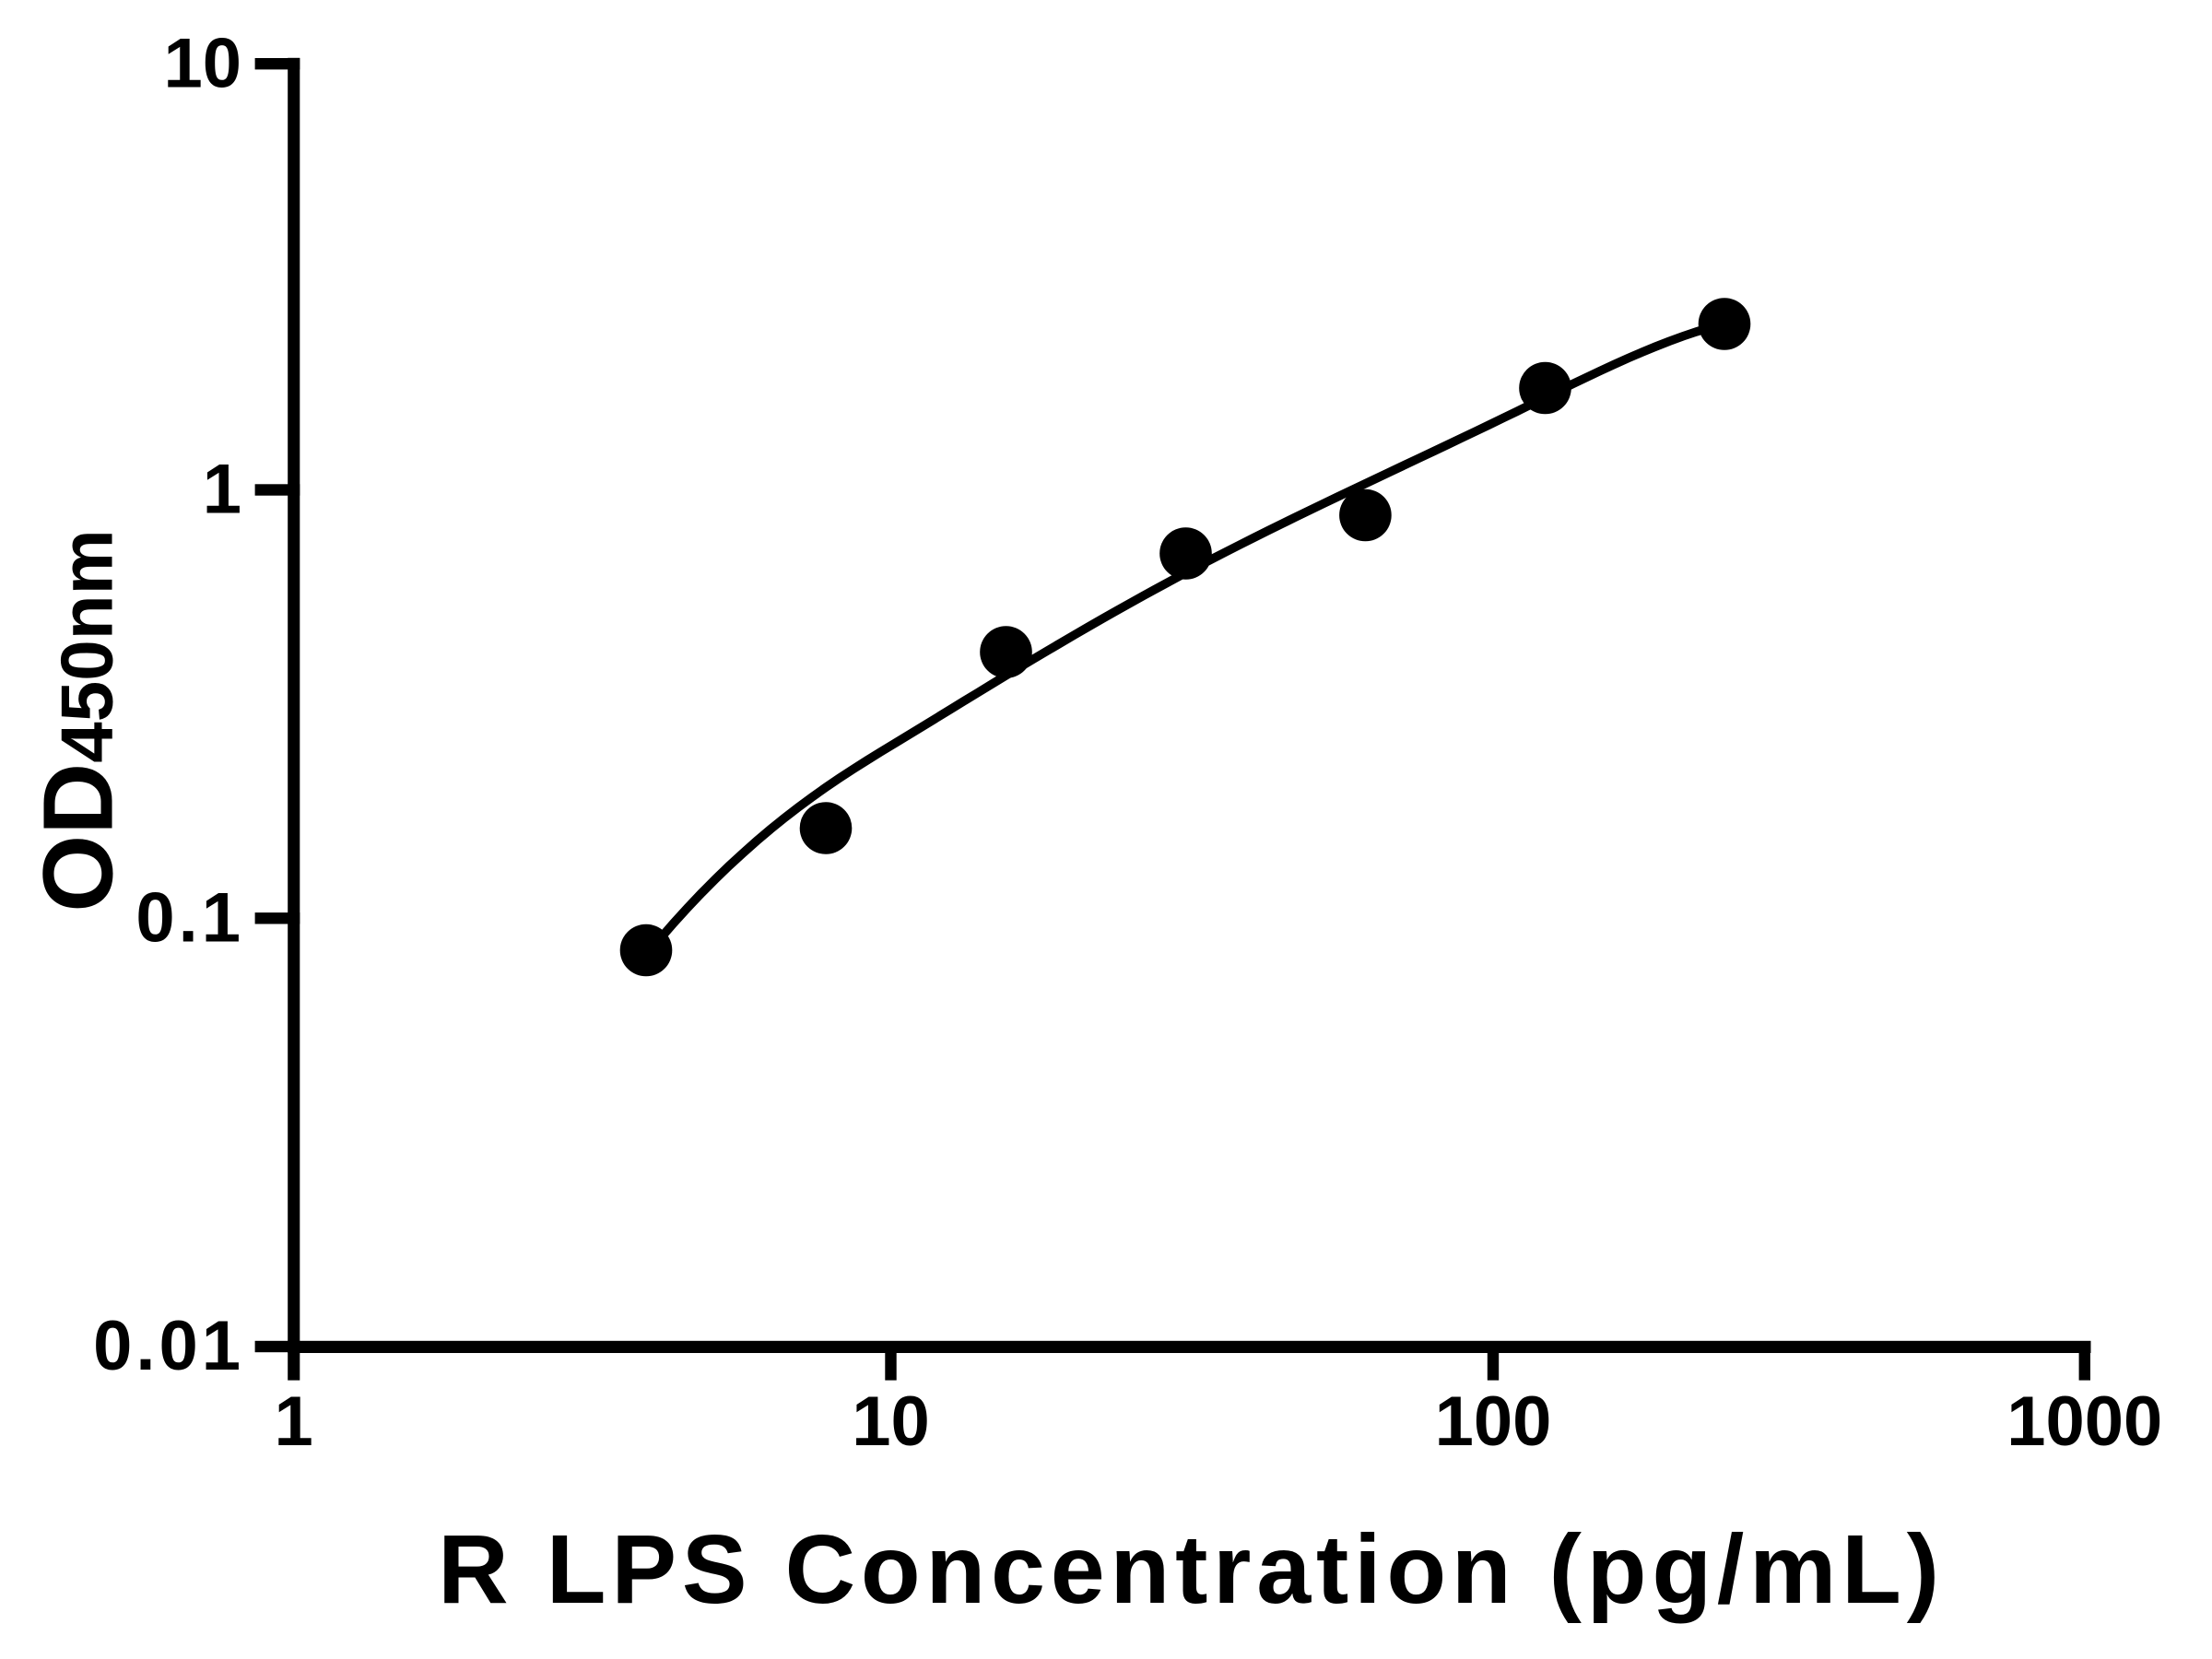  I want to click on svg-text: 0.1, so click(189, 918).